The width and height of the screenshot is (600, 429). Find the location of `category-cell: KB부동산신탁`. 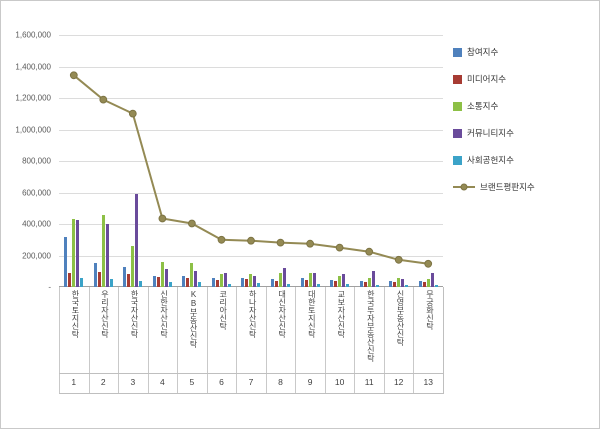

category-cell: KB부동산신탁 is located at coordinates (192, 340).